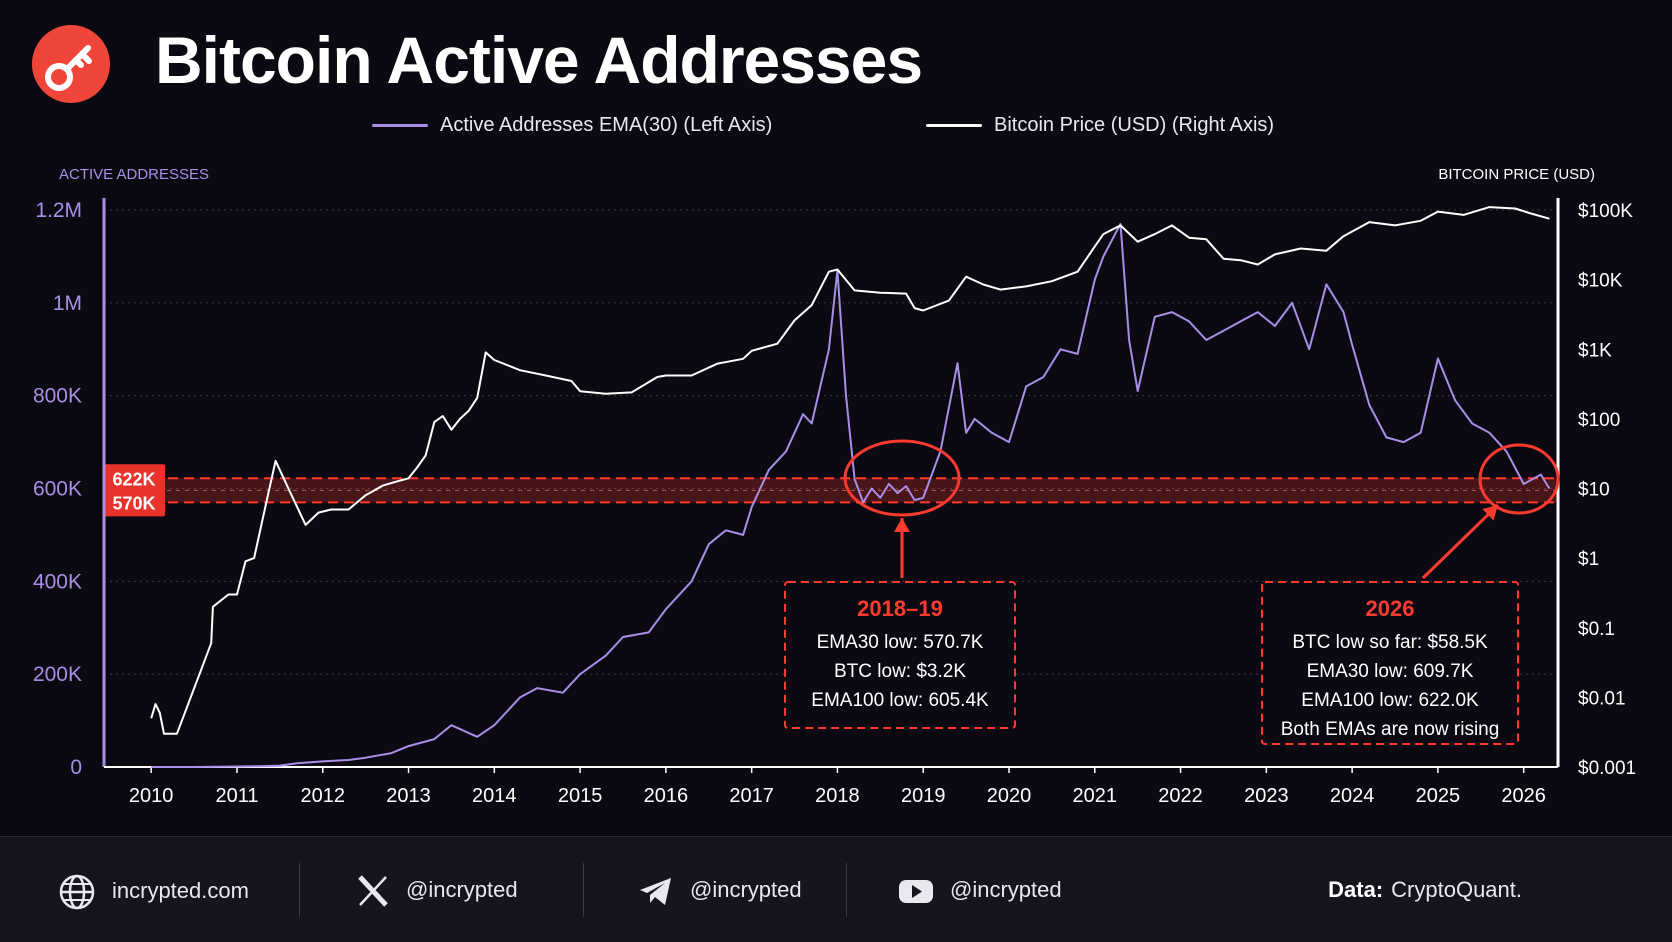  Describe the element at coordinates (1594, 490) in the screenshot. I see `right-tick-label: $10` at that location.